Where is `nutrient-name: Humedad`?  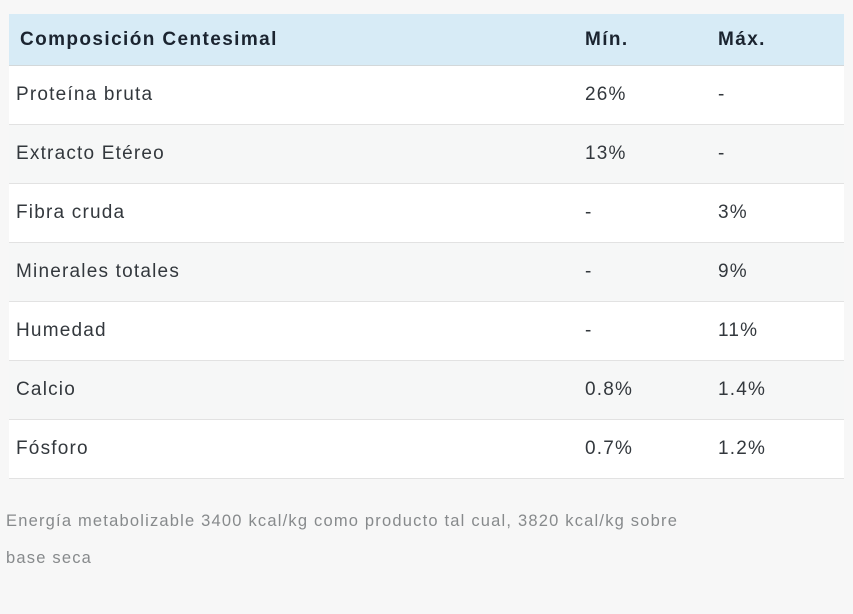 nutrient-name: Humedad is located at coordinates (61, 330).